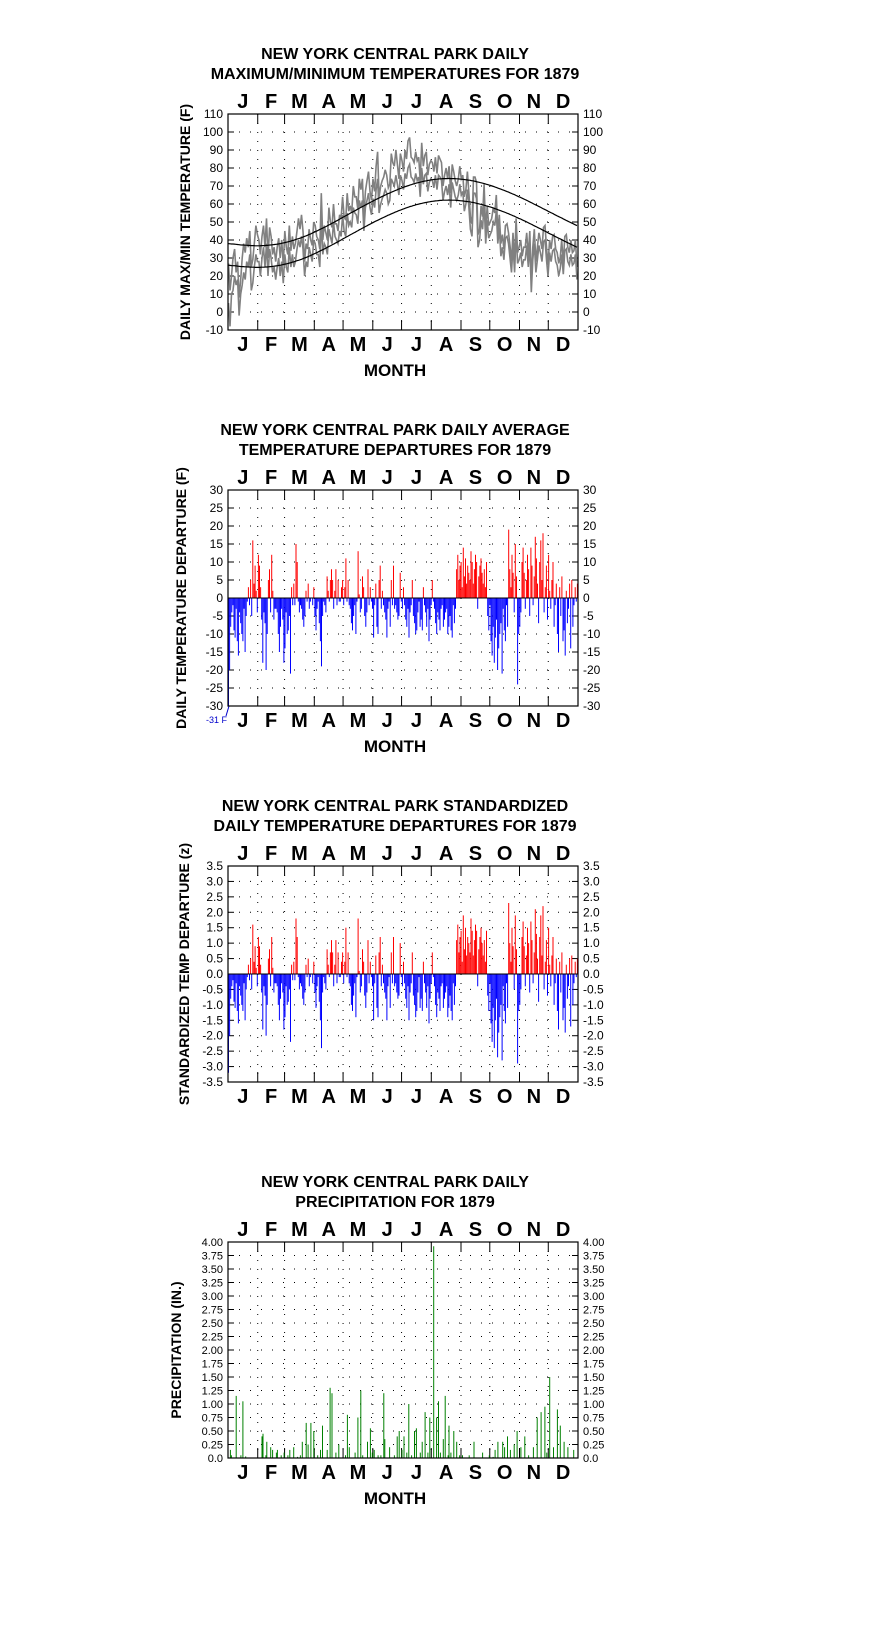 The width and height of the screenshot is (876, 1634). Describe the element at coordinates (590, 222) in the screenshot. I see `y-tick-label-right: 50` at that location.